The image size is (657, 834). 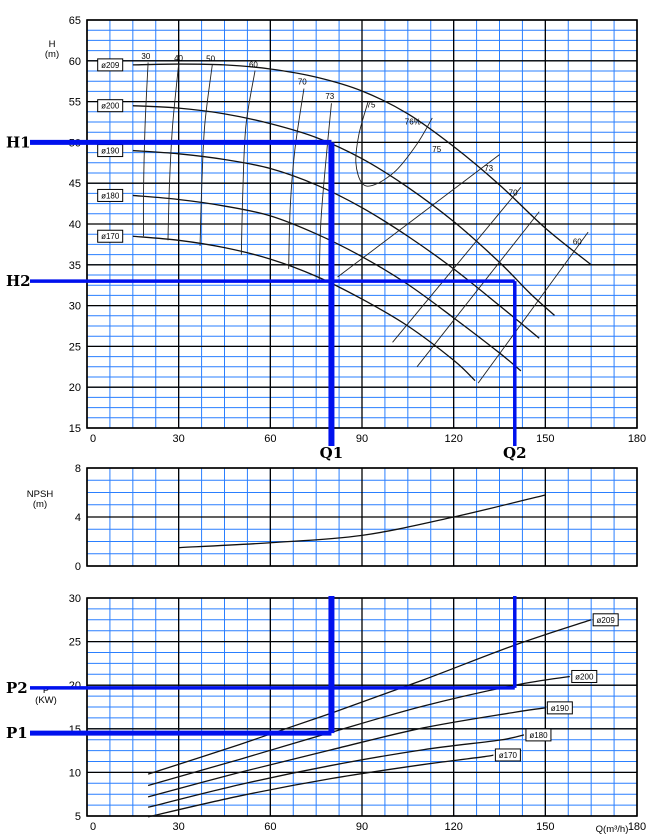 I want to click on flow-label: Q1, so click(x=332, y=453).